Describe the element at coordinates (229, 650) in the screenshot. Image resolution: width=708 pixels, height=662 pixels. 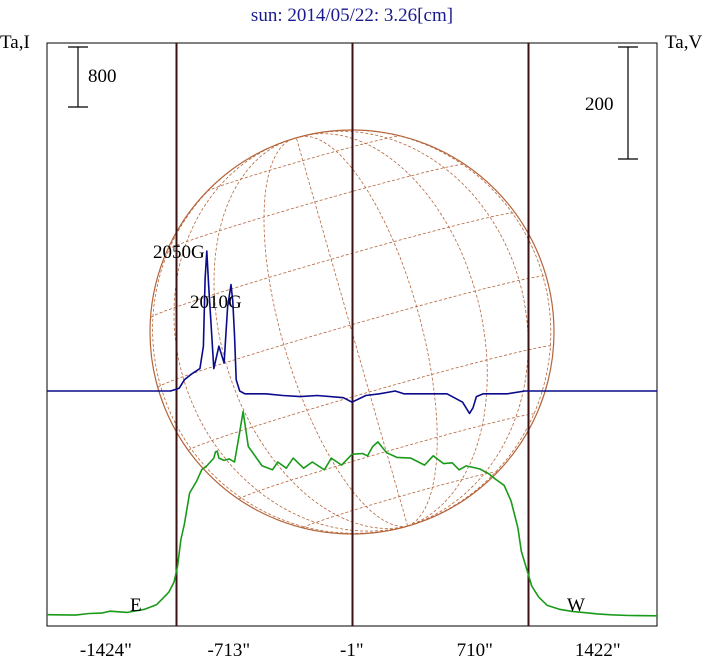
I see `x-tick-label: -713"` at that location.